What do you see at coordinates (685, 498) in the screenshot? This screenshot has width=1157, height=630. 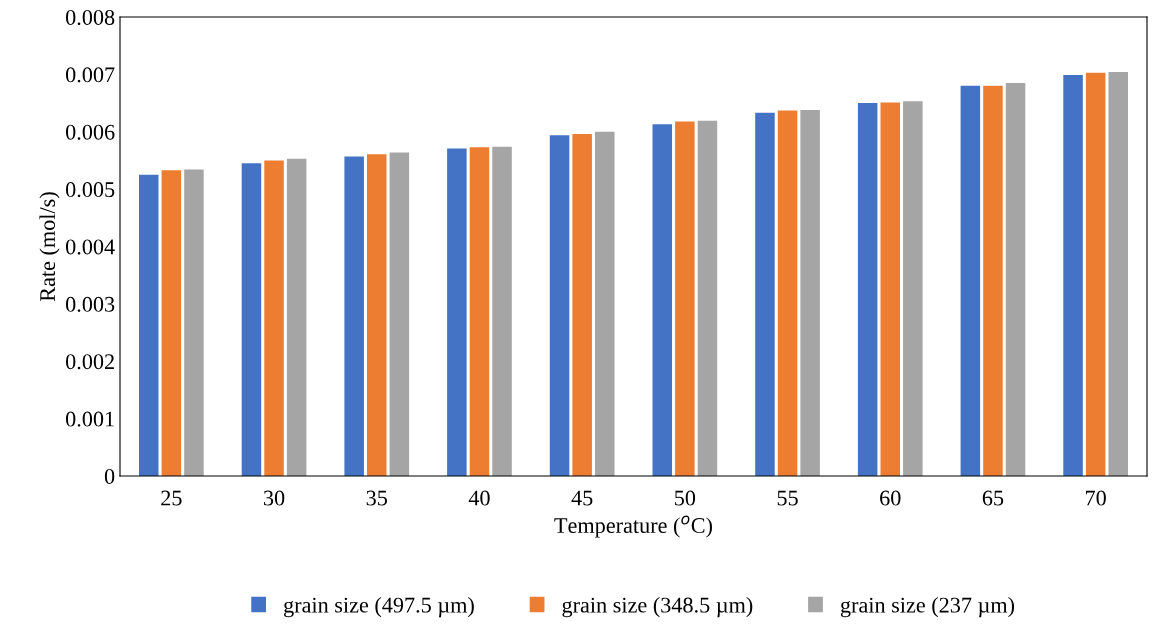 I see `x-tick-label: 50` at bounding box center [685, 498].